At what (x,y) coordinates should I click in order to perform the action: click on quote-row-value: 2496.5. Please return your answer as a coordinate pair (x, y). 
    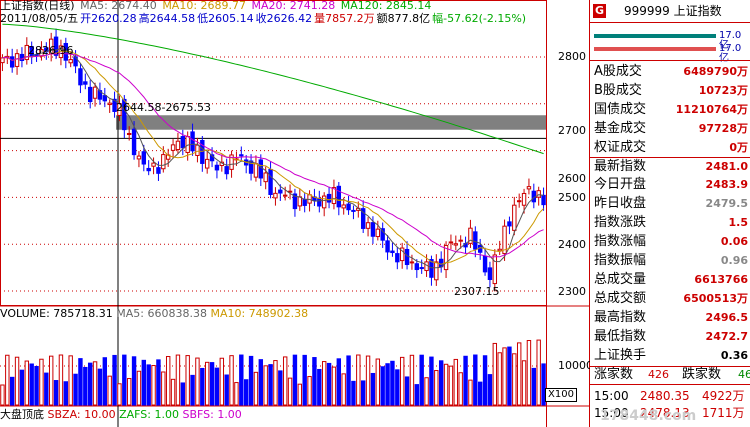
    Looking at the image, I should click on (726, 317).